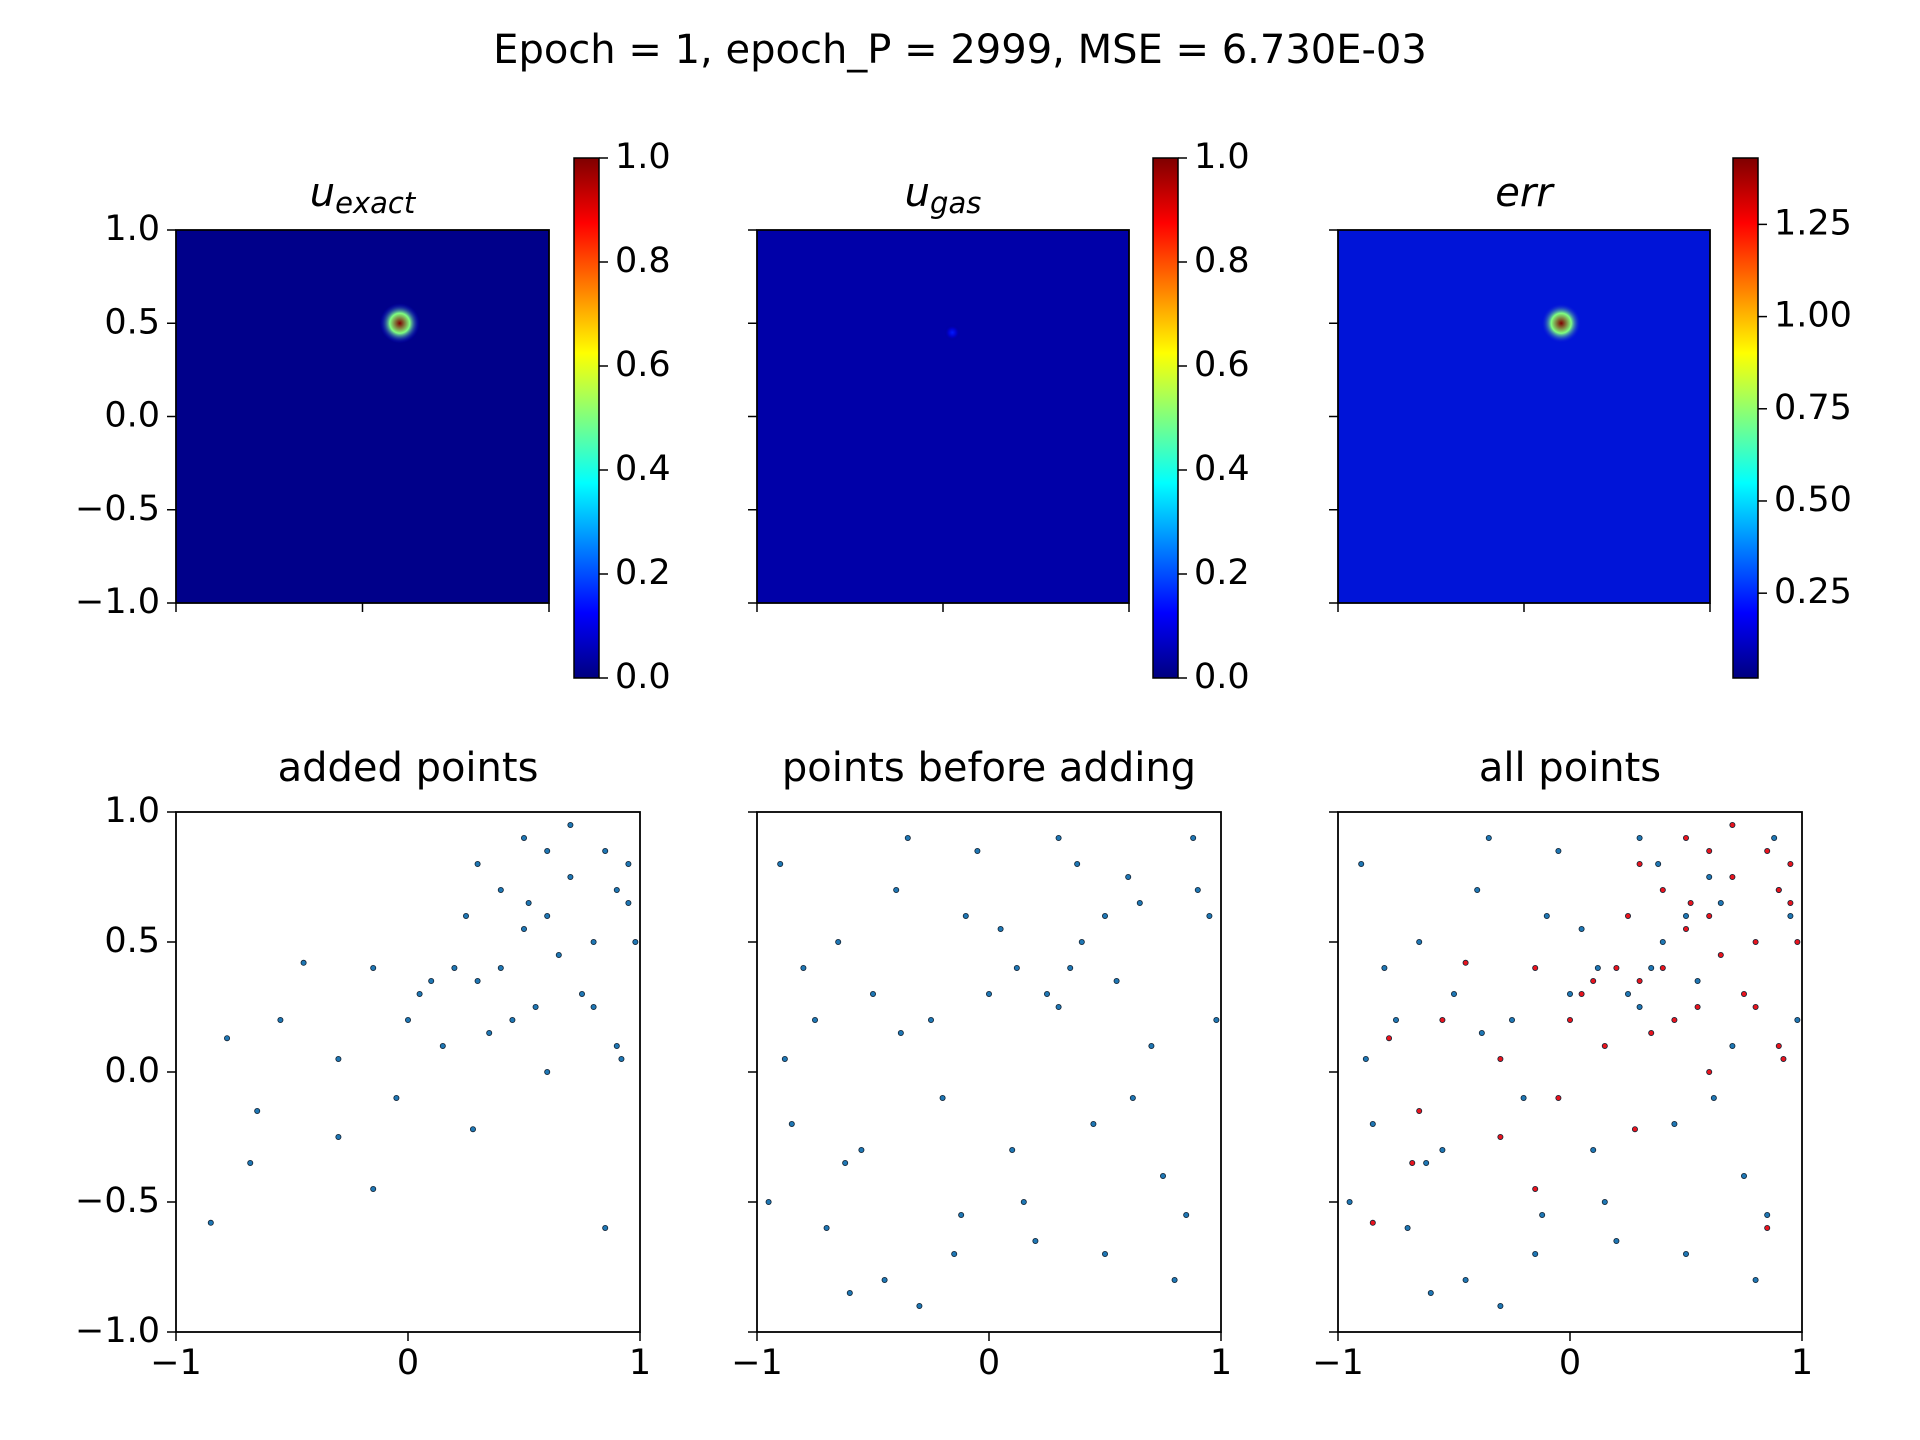  I want to click on y-tick-label: 1.0, so click(132, 811).